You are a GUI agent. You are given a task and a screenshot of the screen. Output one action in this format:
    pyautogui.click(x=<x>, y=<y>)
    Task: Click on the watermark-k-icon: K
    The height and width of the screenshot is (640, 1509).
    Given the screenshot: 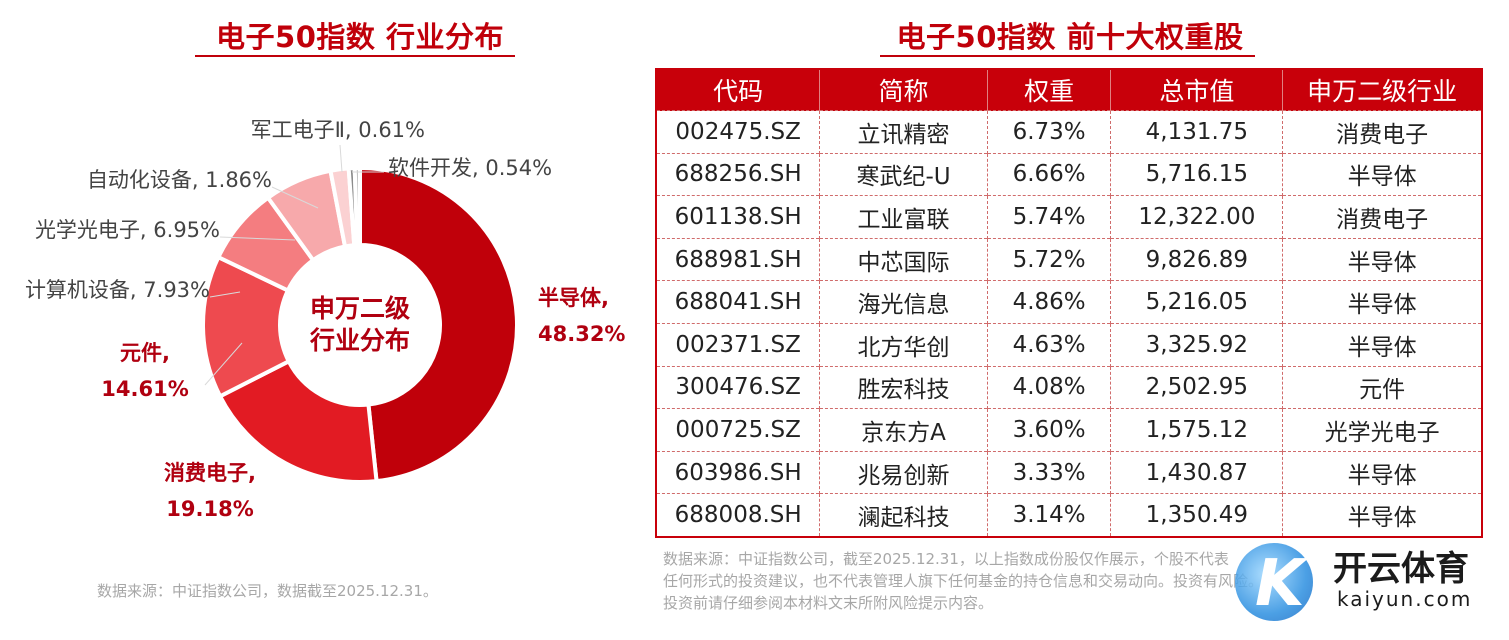 What is the action you would take?
    pyautogui.click(x=1280, y=584)
    